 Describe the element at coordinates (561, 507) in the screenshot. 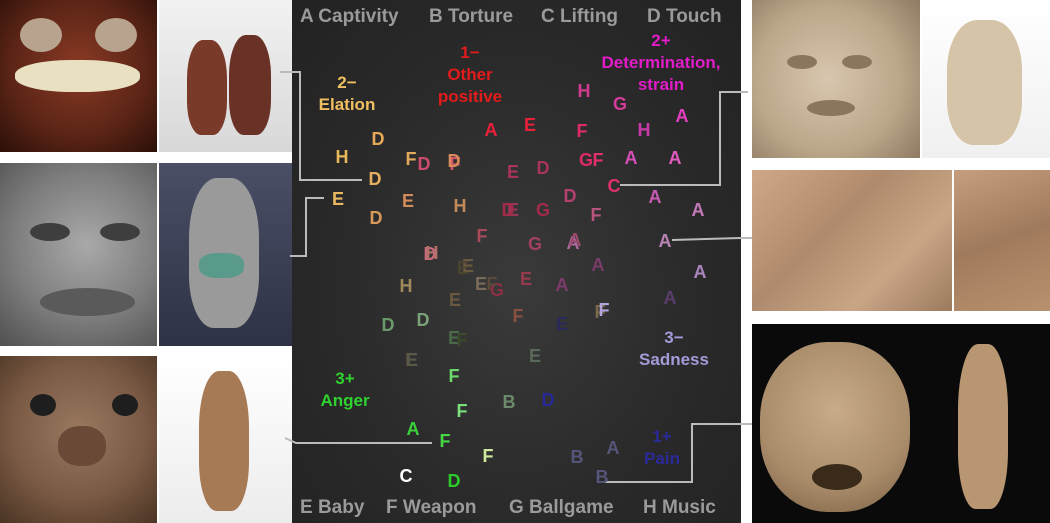

I see `header-ballgame: G Ballgame` at that location.